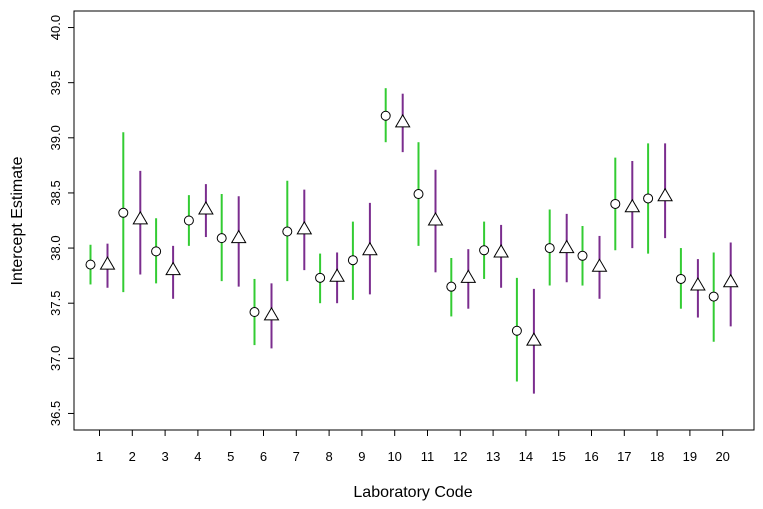  I want to click on y-tick-label: 38.5, so click(55, 192).